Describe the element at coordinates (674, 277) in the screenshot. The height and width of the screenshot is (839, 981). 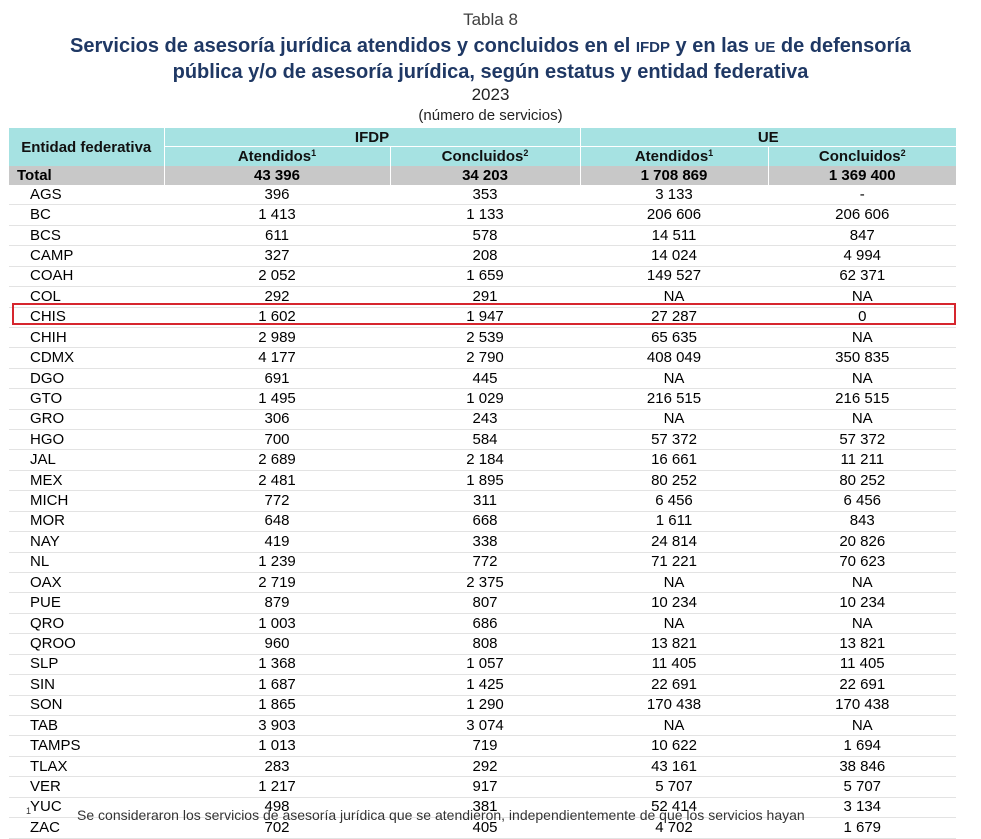
I see `ue-atendidos-cell: 149 527` at that location.